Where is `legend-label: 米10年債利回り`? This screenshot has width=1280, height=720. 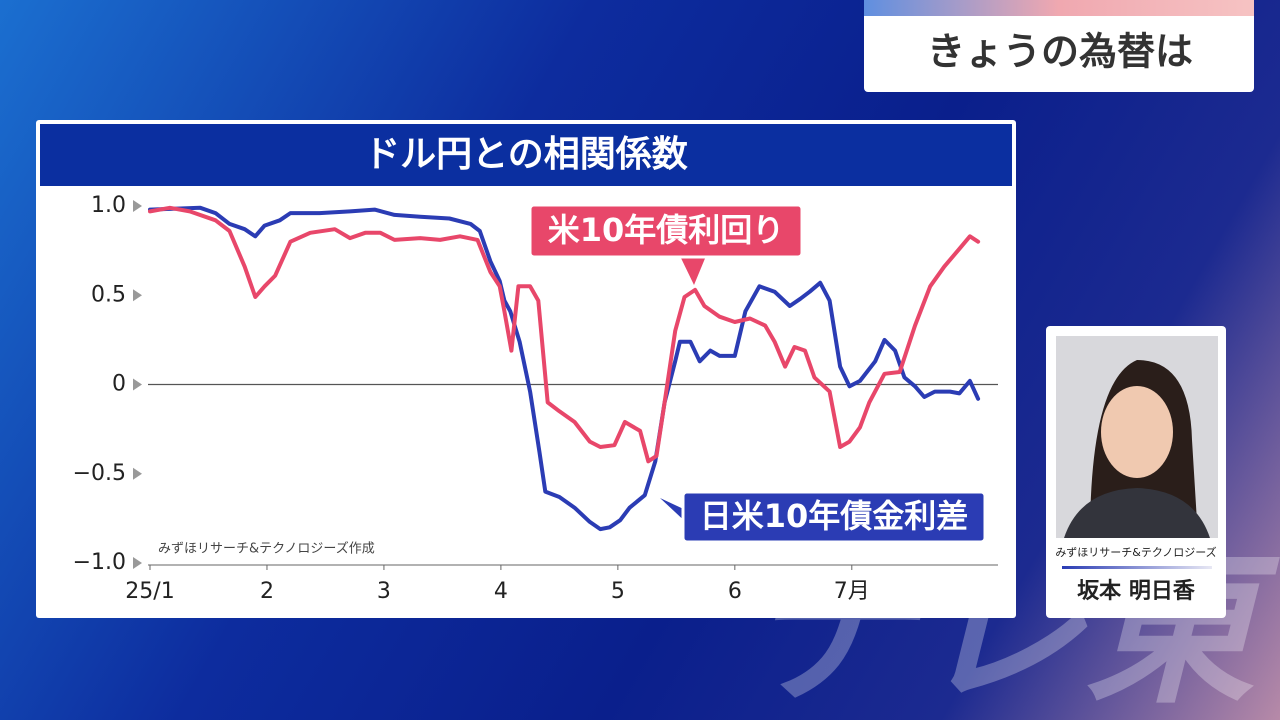
legend-label: 米10年債利回り is located at coordinates (666, 230).